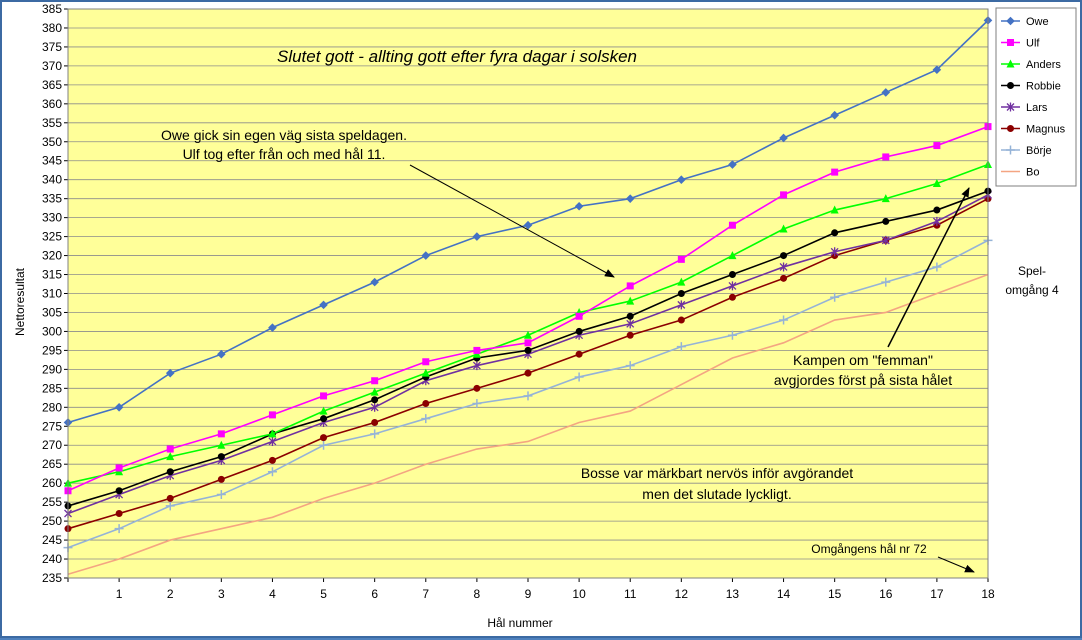 The image size is (1082, 640). I want to click on legend-marker-anders, so click(1010, 63).